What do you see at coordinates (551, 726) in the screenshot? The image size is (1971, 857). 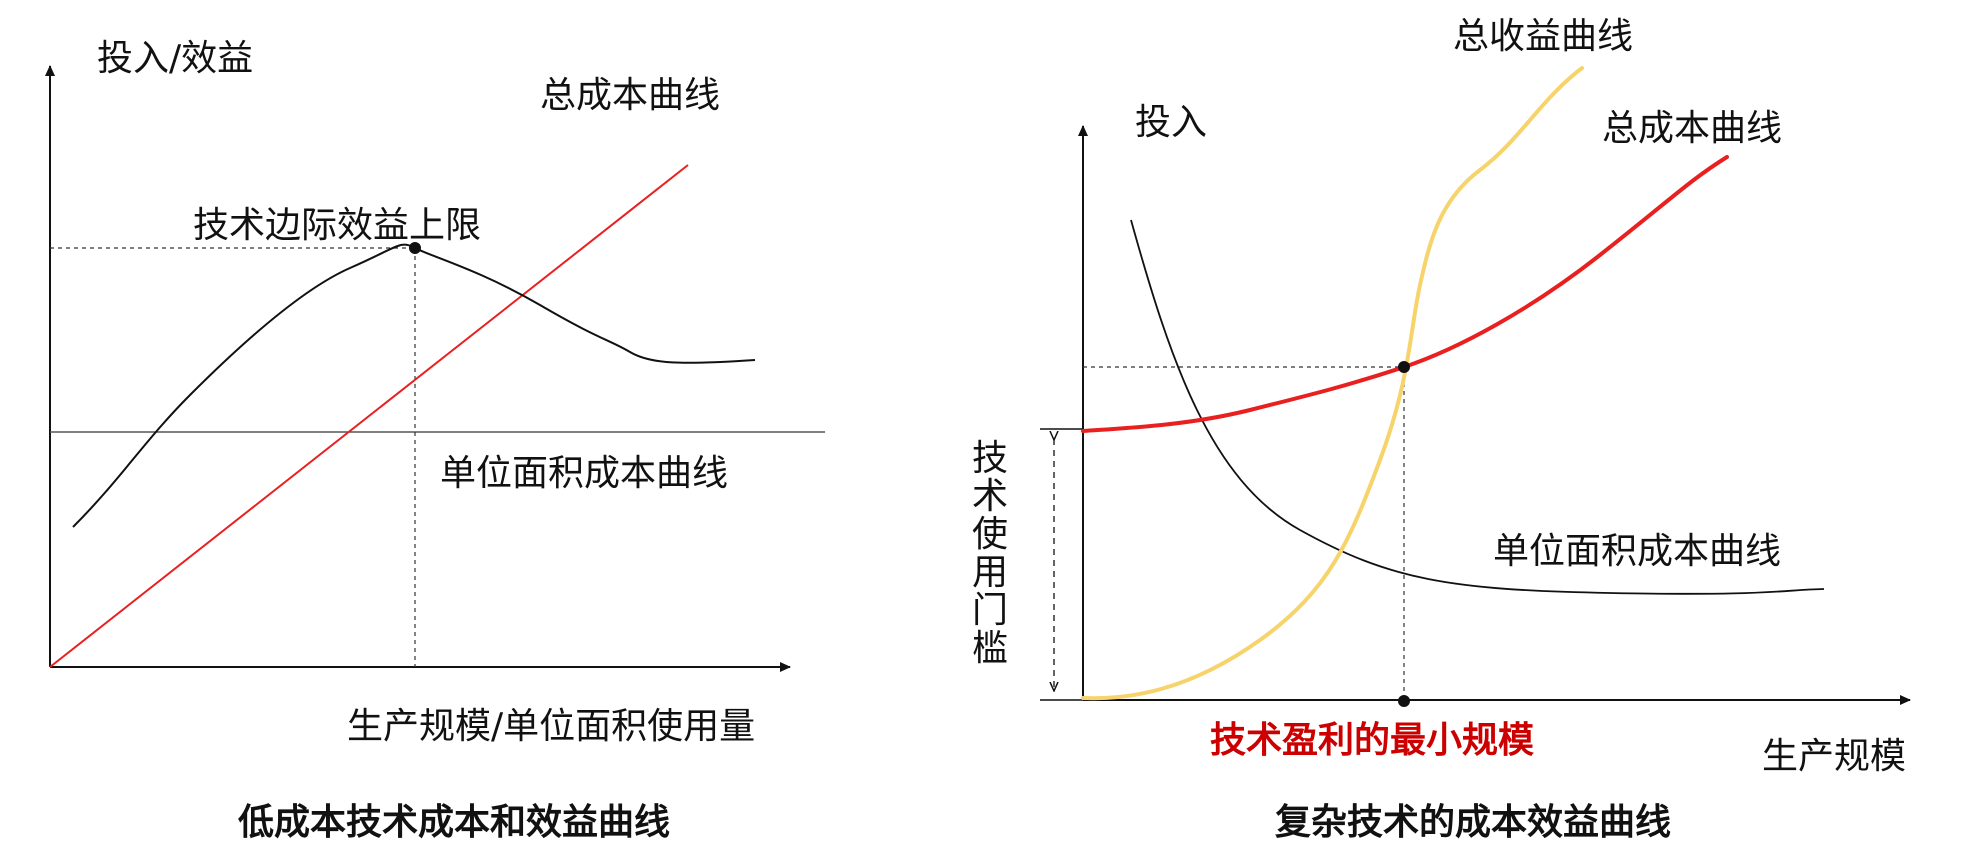 I see `left-x-axis-label: 生产规模/单位面积使用量` at bounding box center [551, 726].